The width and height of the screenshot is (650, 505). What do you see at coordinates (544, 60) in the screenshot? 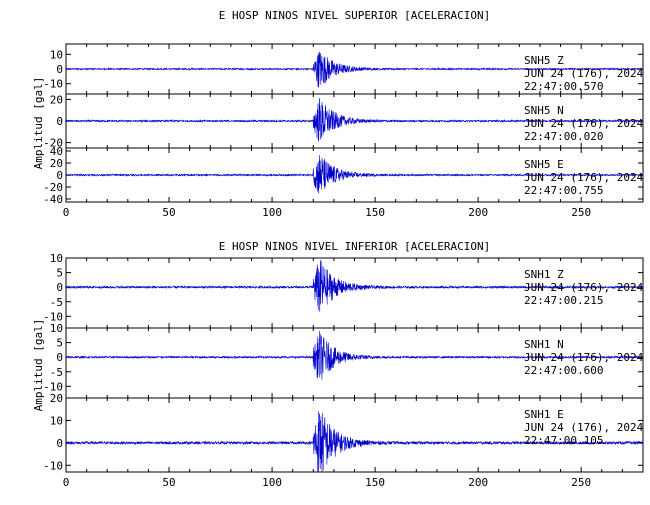
I see `station-channel-label: SNH5 Z` at bounding box center [544, 60].